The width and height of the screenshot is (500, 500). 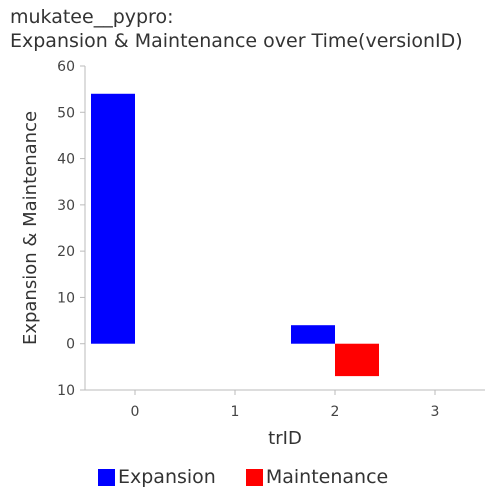 I want to click on legend-swatch-expansion, so click(x=106, y=477).